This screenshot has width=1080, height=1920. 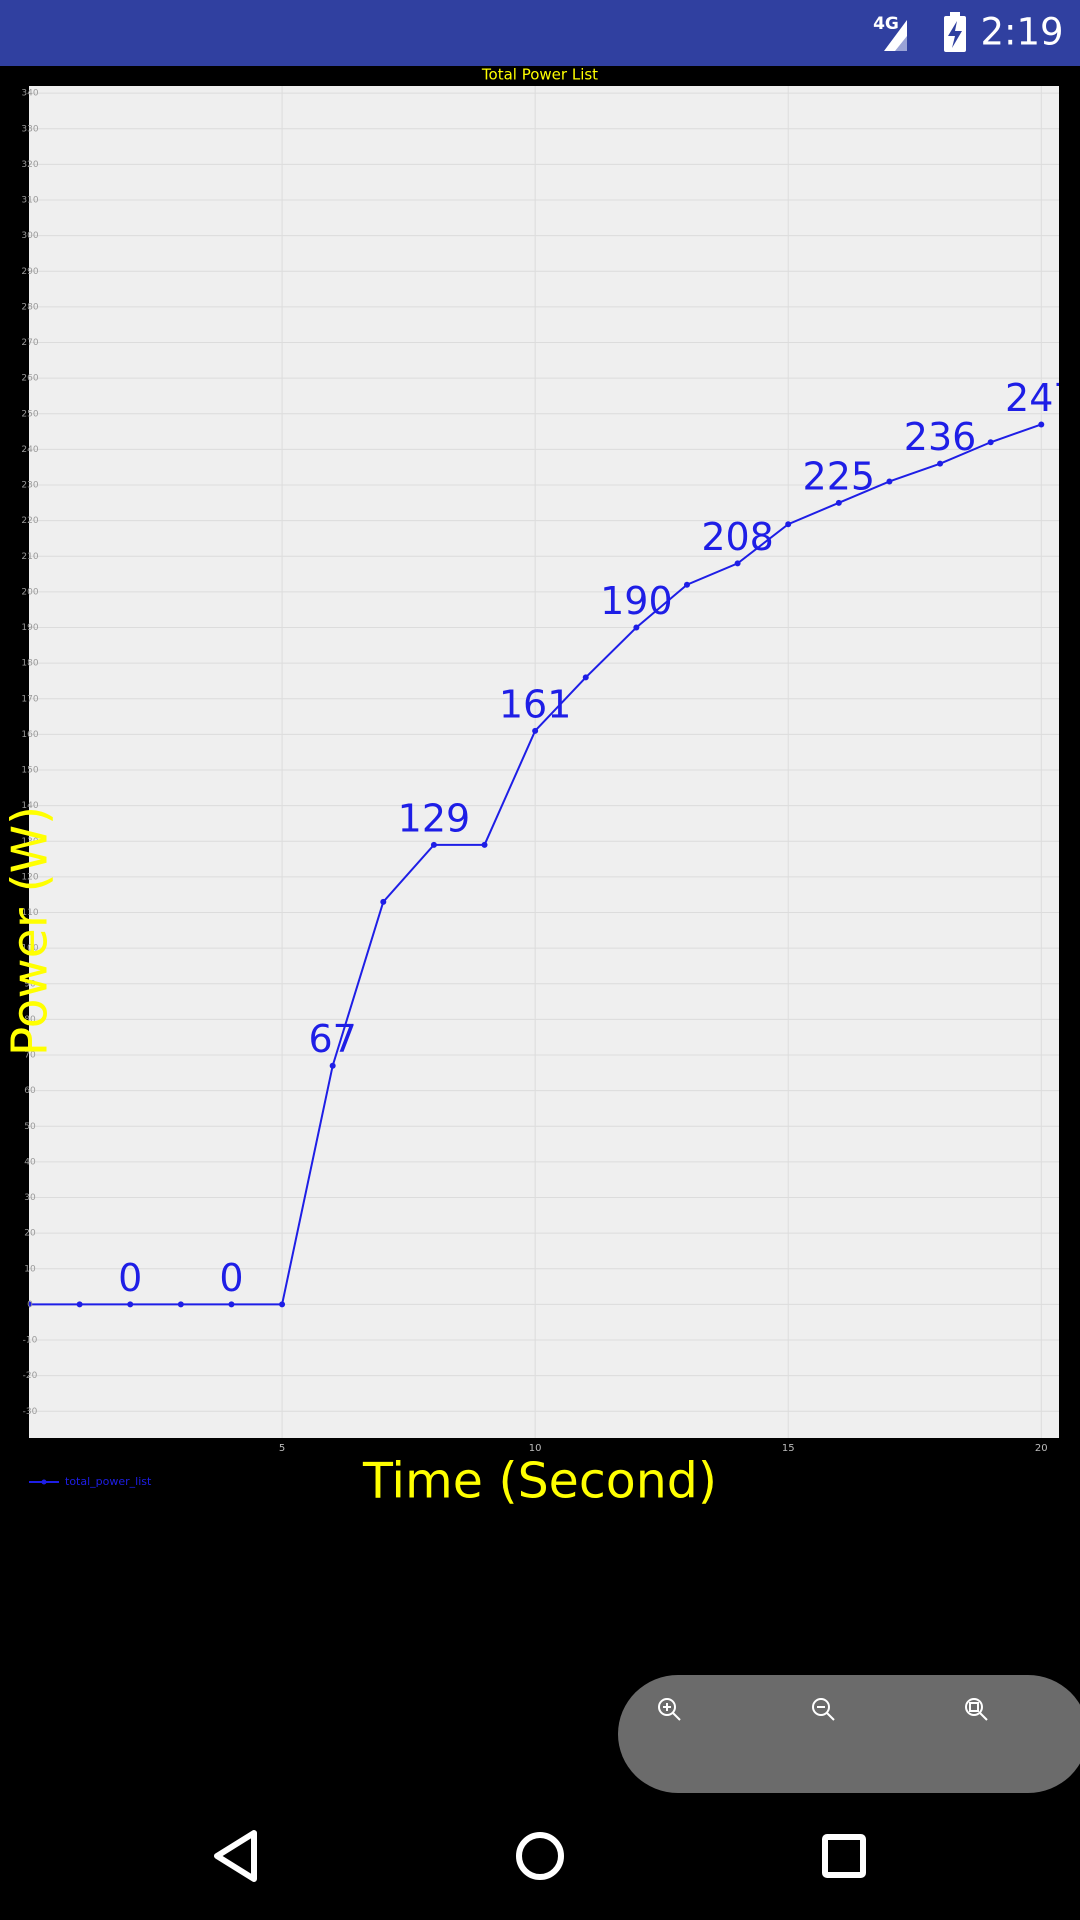 I want to click on y-tick-label: 70, so click(x=30, y=1056).